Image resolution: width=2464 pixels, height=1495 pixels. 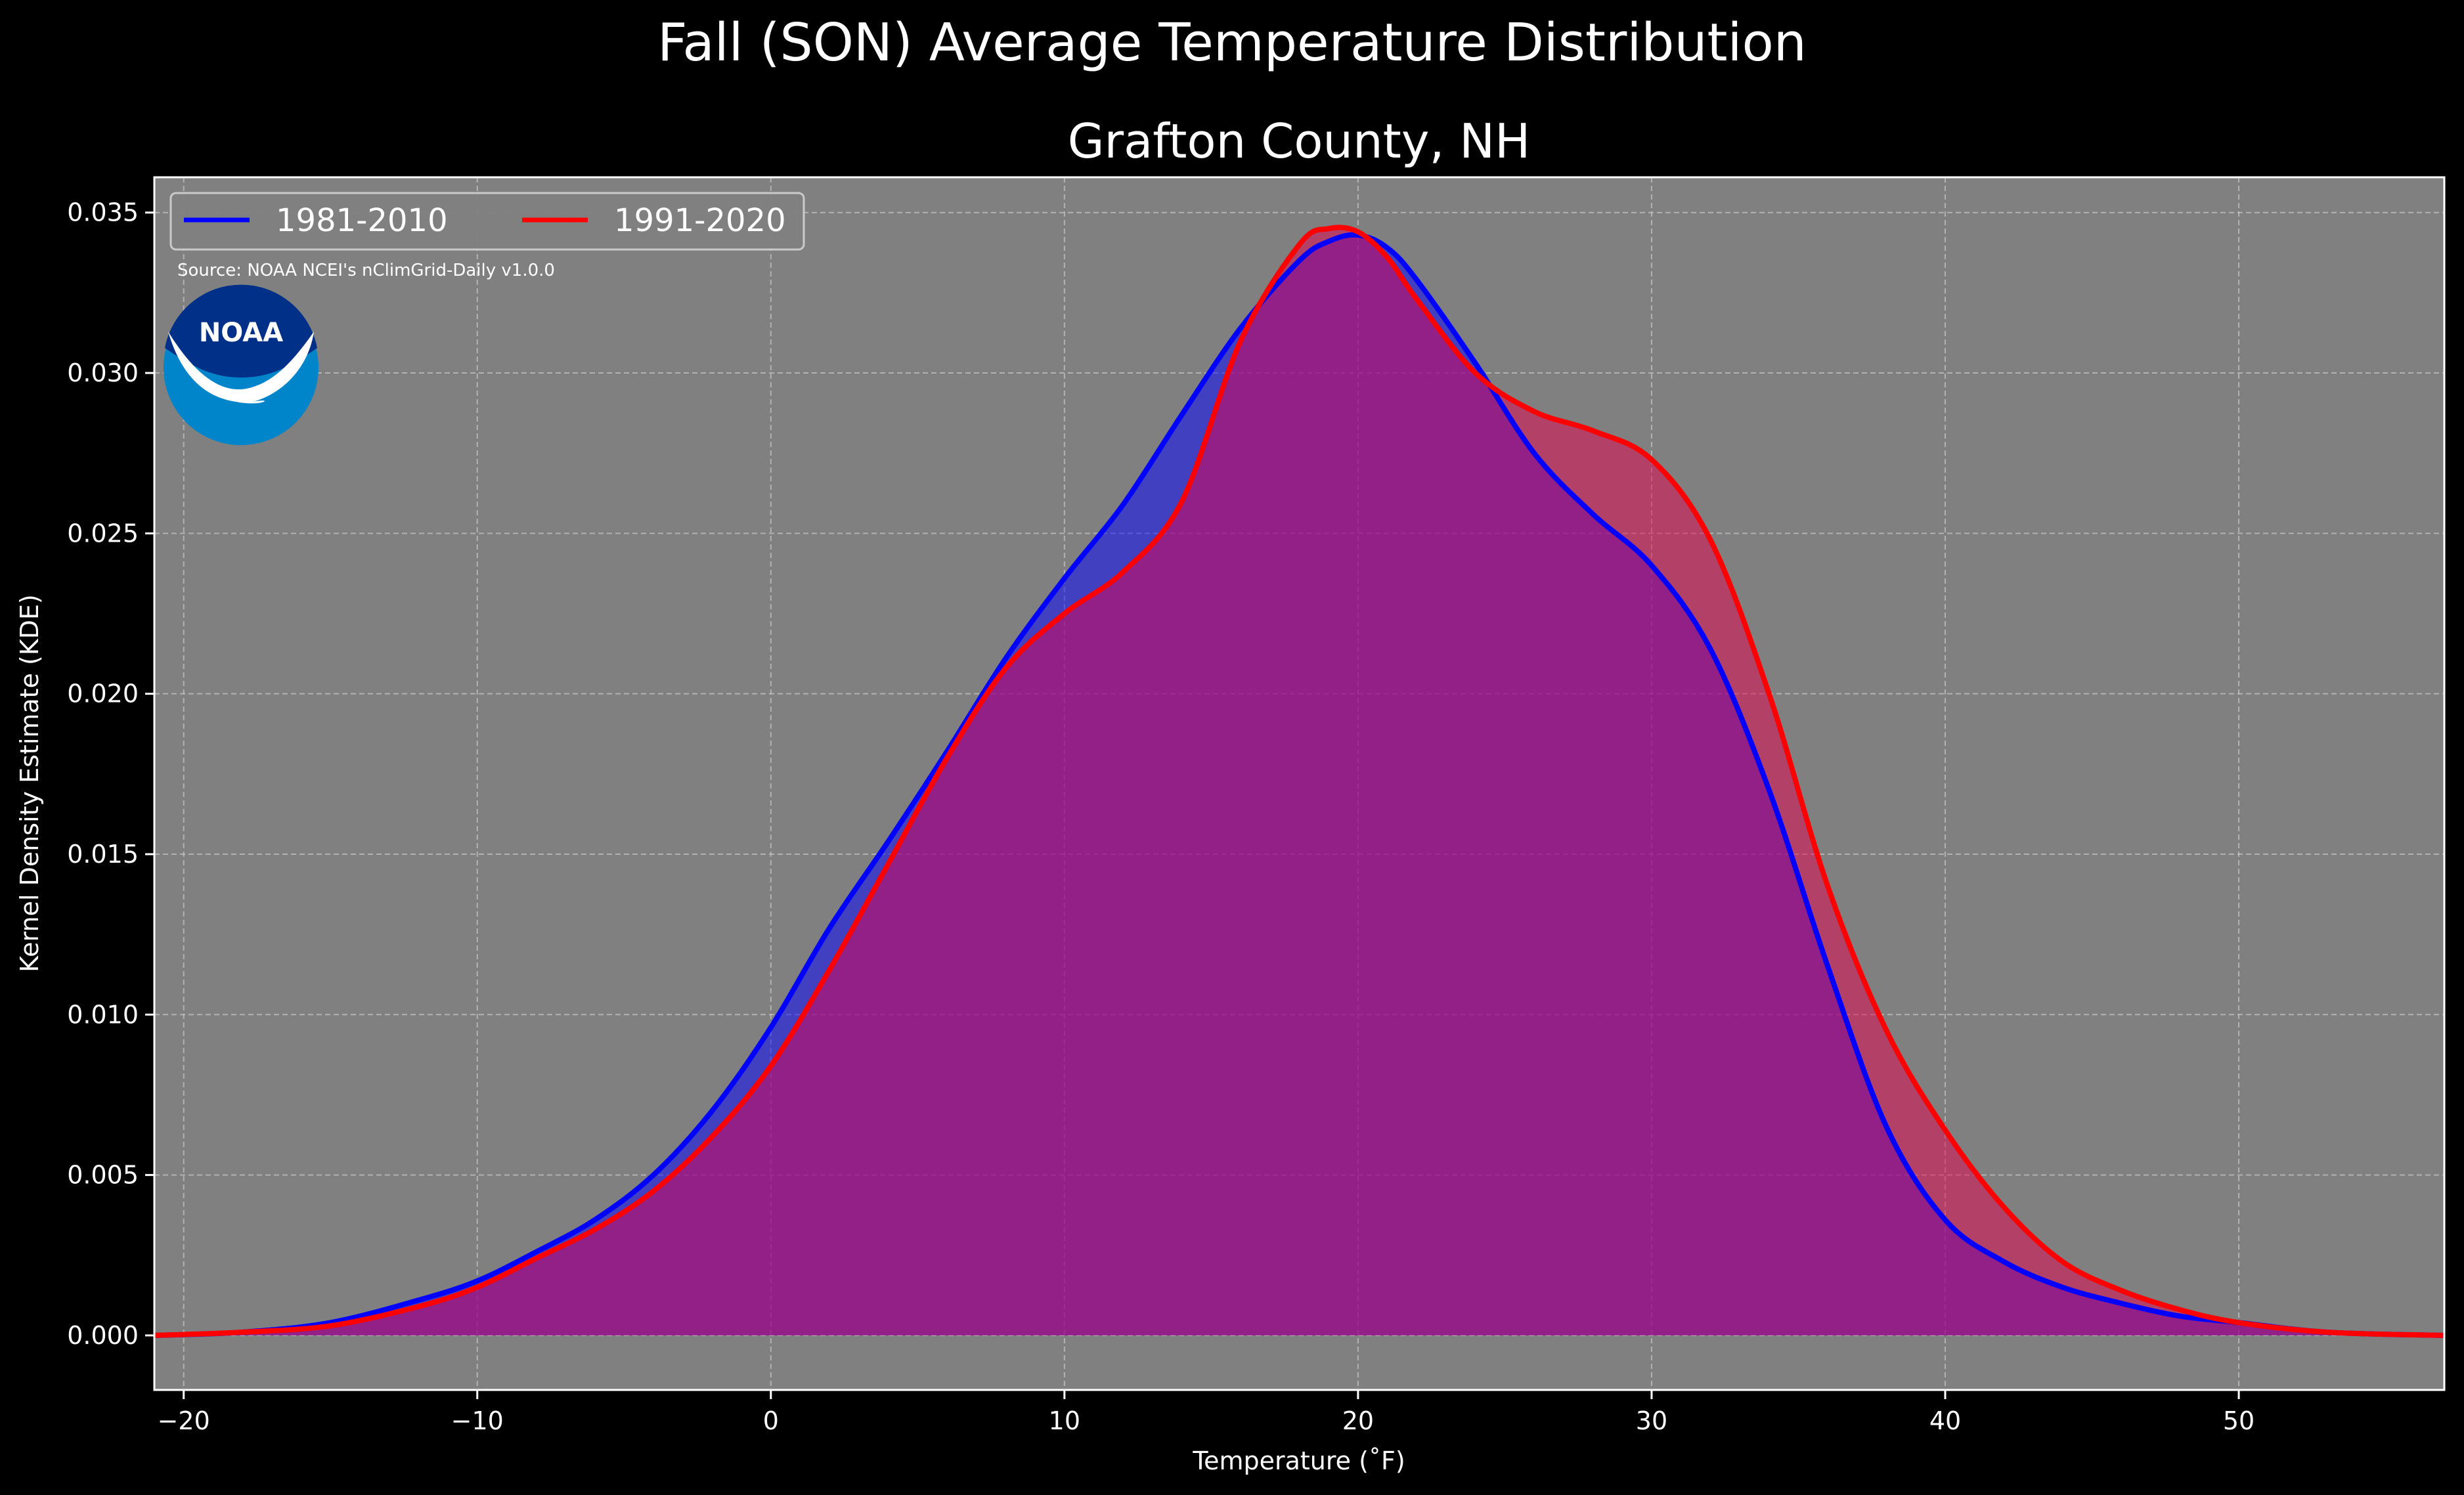 I want to click on x-tick-label: −10, so click(x=477, y=1420).